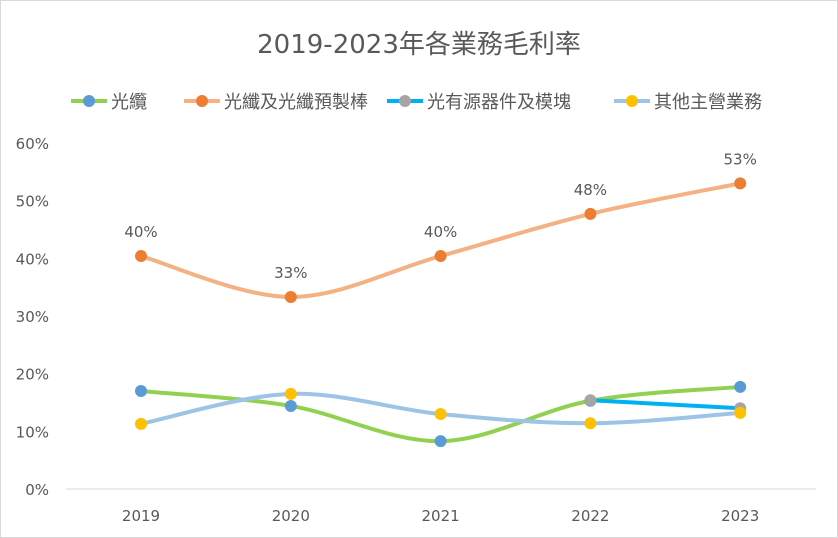 The height and width of the screenshot is (538, 838). What do you see at coordinates (708, 102) in the screenshot?
I see `legend-label: 其他主營業務` at bounding box center [708, 102].